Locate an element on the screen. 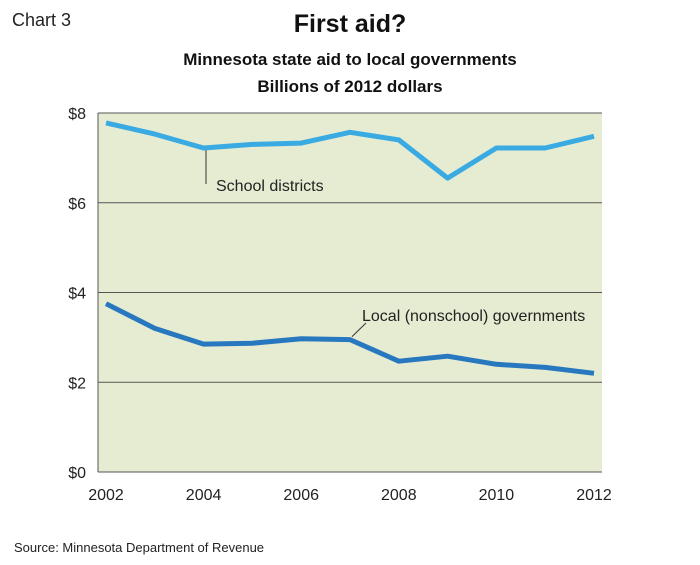 The image size is (700, 565). school-districts-label: School districts is located at coordinates (270, 186).